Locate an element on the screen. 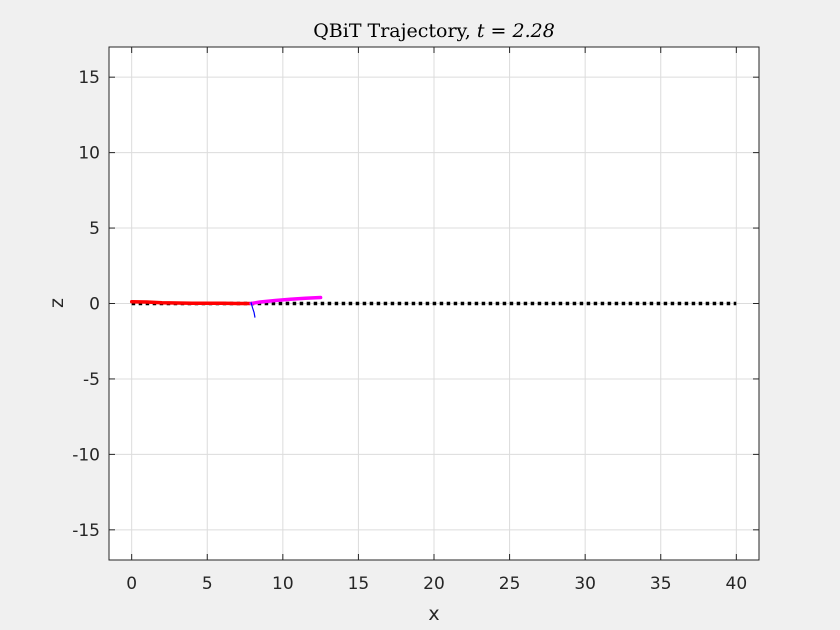  chart-title: QBiT Trajectory, t = 2.28 is located at coordinates (434, 31).